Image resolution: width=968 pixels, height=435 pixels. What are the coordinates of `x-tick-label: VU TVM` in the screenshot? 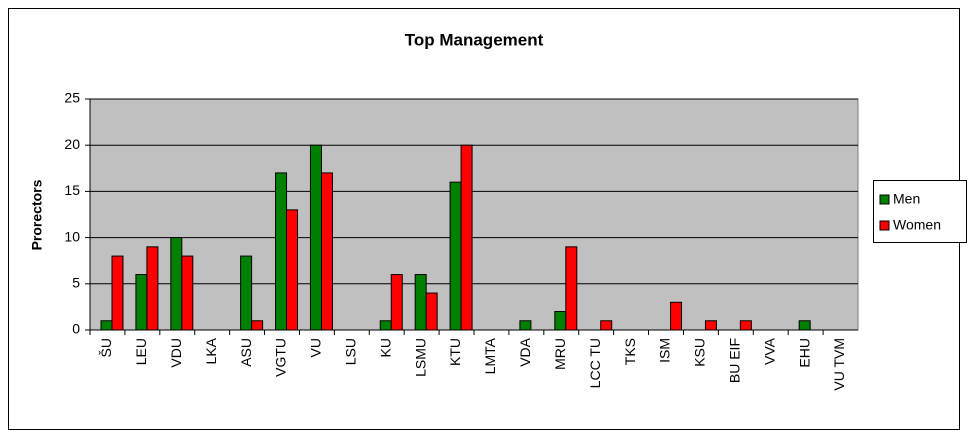 It's located at (839, 364).